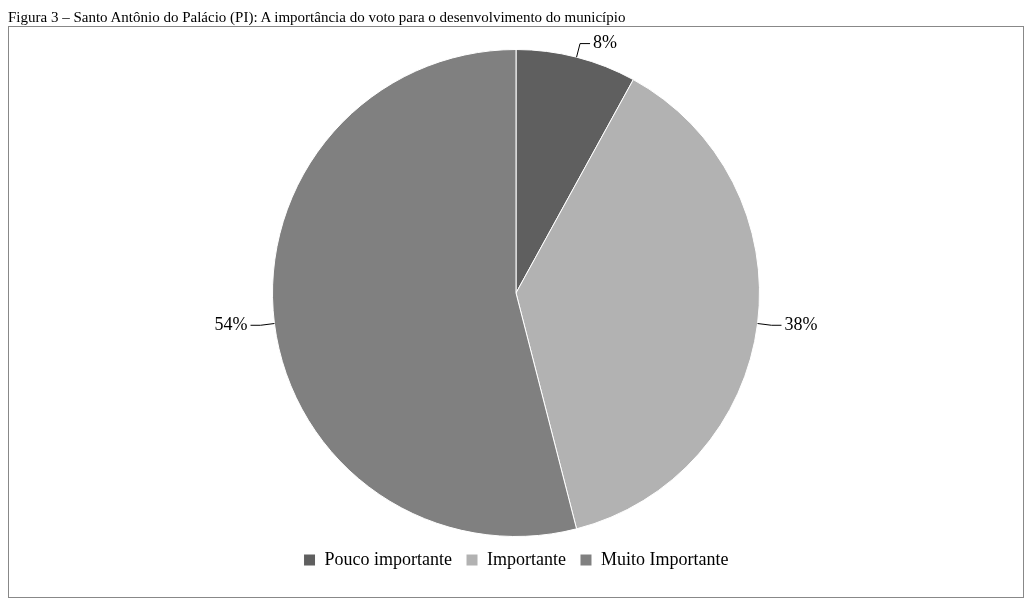 Image resolution: width=1032 pixels, height=606 pixels. I want to click on chart-title: Figura 3 – Santo Antônio do Palácio (PI): A importância do voto para o desenvolvimento do município, so click(317, 17).